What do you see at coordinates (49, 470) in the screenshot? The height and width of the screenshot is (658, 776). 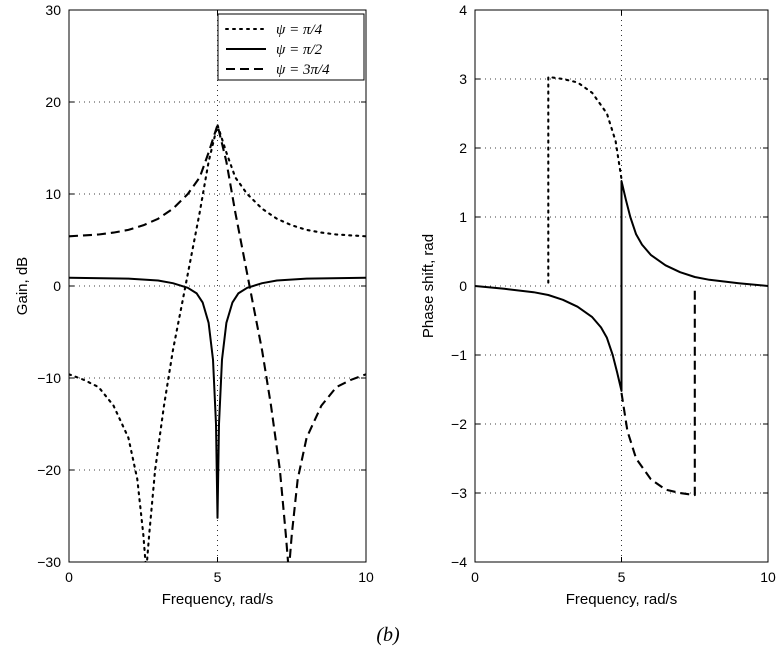 I see `gain-ytick-label: −20` at bounding box center [49, 470].